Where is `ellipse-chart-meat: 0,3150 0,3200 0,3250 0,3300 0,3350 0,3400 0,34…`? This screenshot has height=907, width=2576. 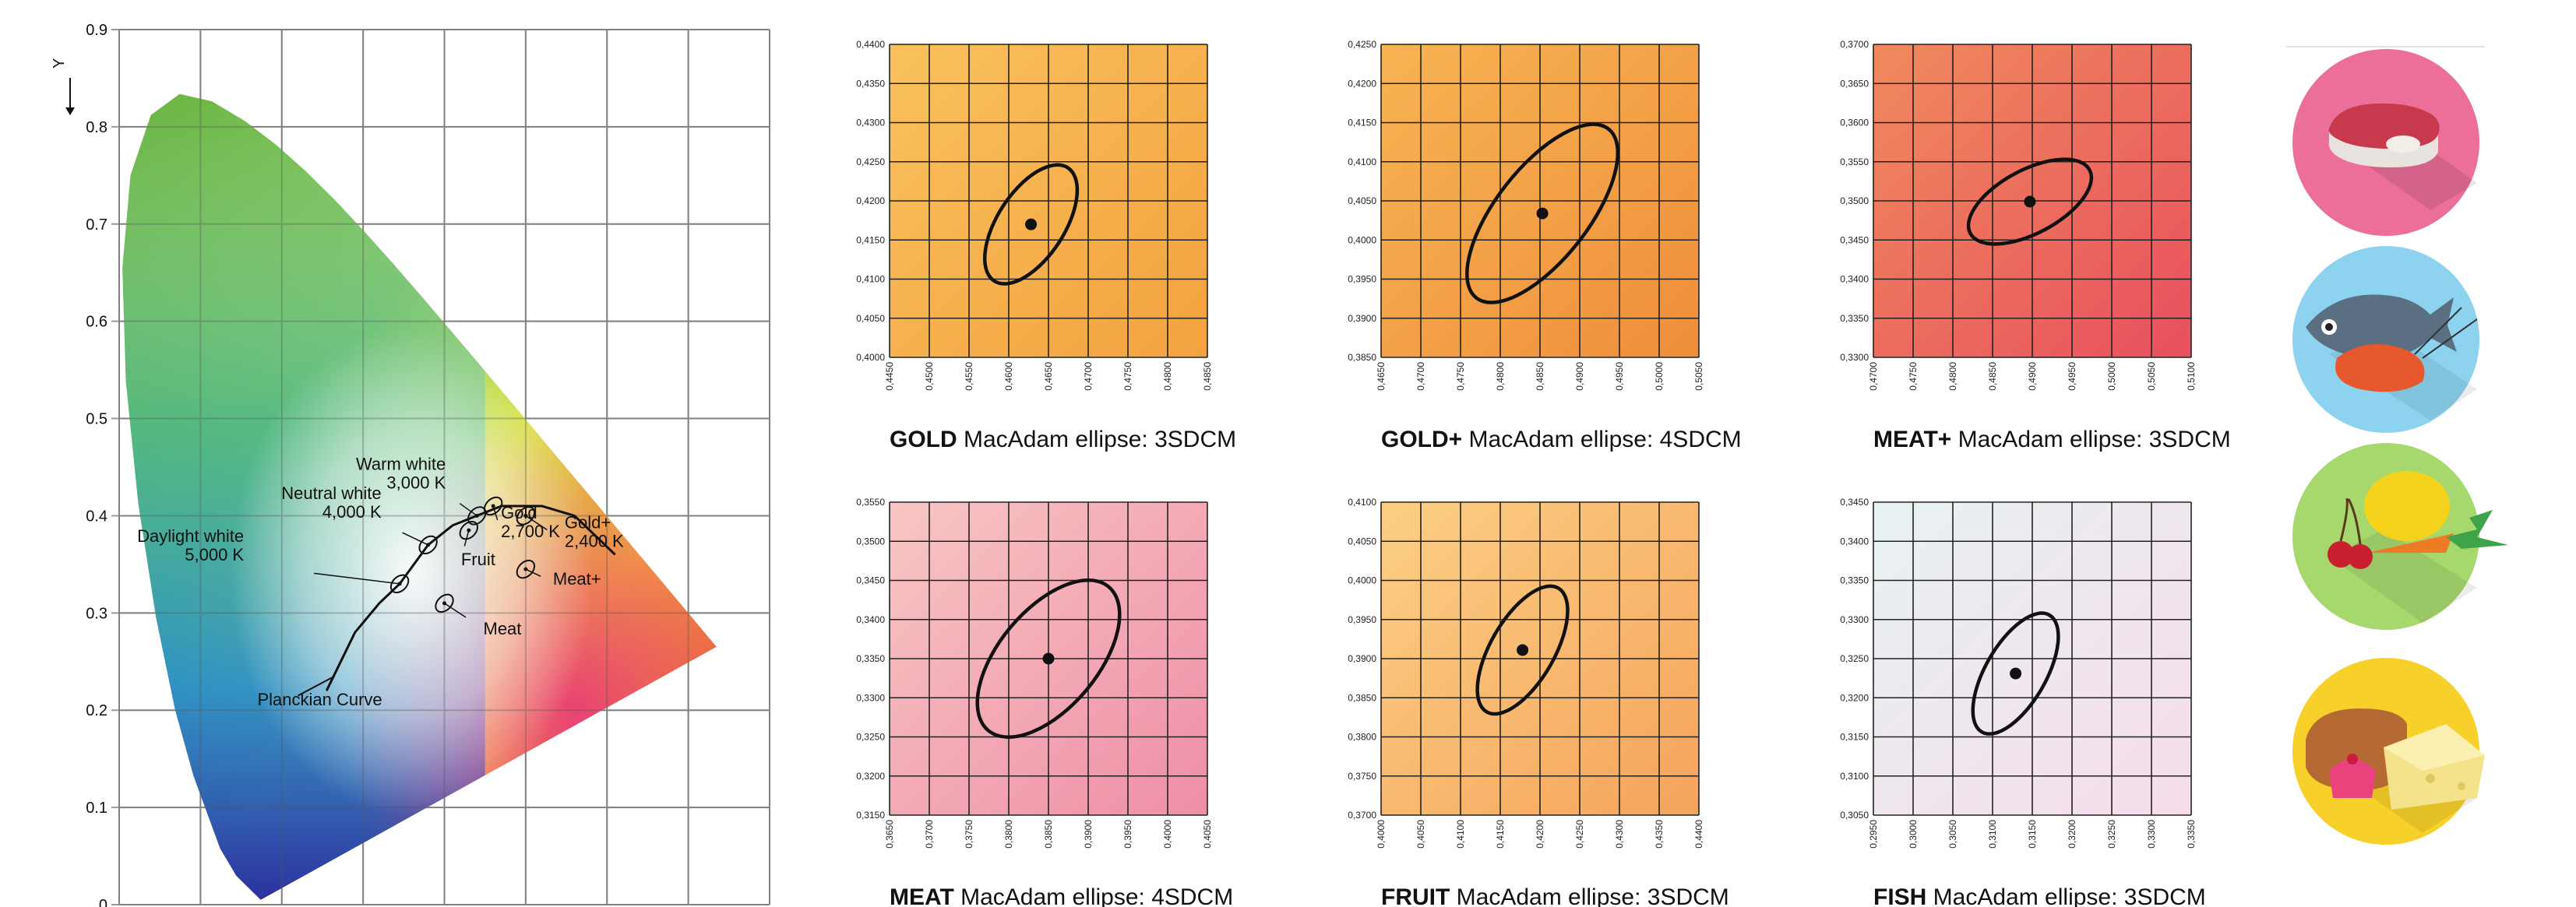 ellipse-chart-meat: 0,3150 0,3200 0,3250 0,3300 0,3350 0,3400 0,34… is located at coordinates (1044, 702).